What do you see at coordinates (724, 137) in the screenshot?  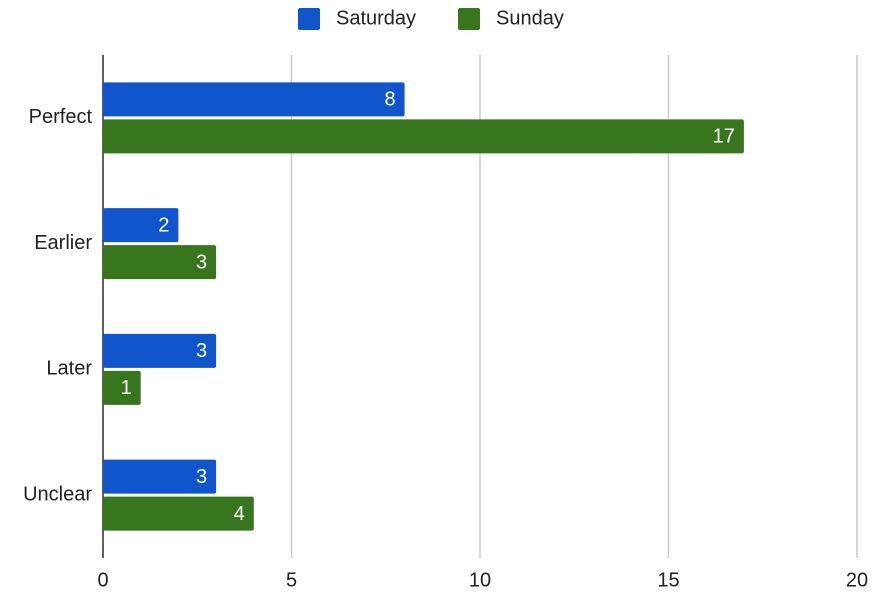 I see `data-label: 17` at bounding box center [724, 137].